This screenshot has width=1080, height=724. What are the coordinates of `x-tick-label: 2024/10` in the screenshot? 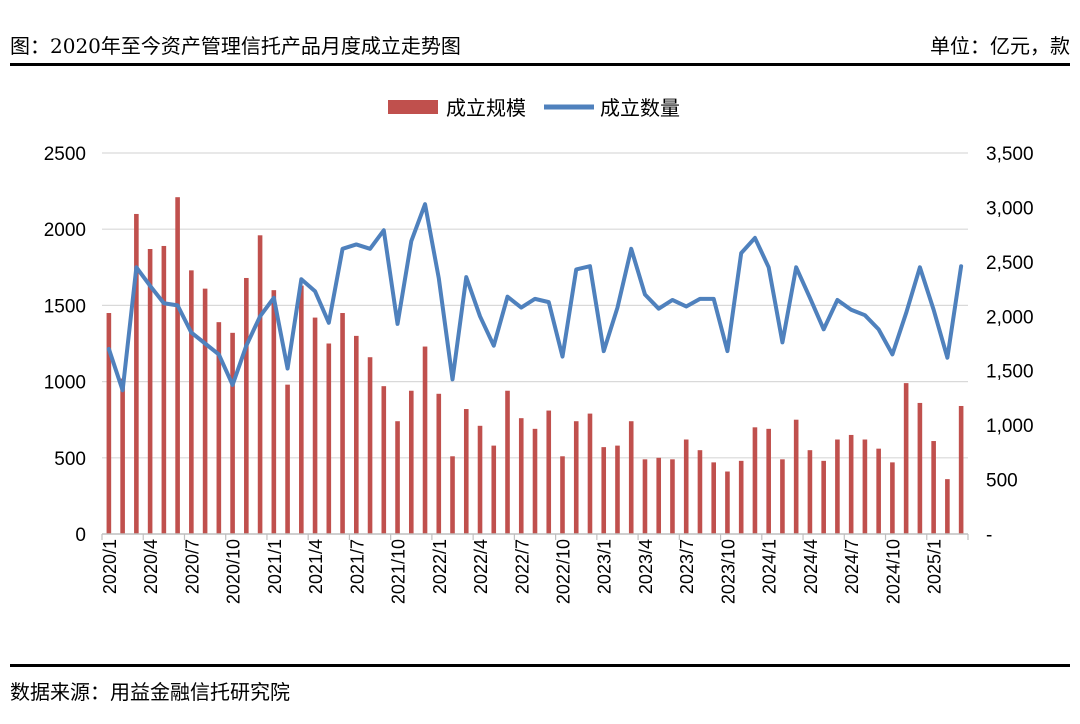 It's located at (893, 571).